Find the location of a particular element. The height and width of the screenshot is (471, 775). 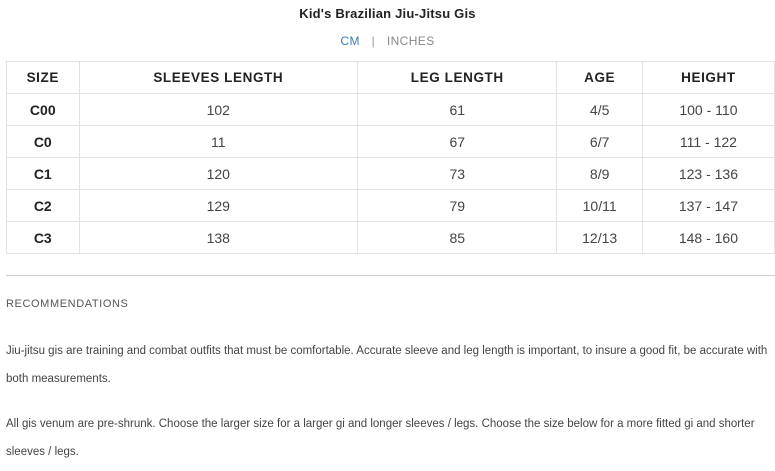

table-row: C0 11 67 6/7 111 - 122 is located at coordinates (390, 141).